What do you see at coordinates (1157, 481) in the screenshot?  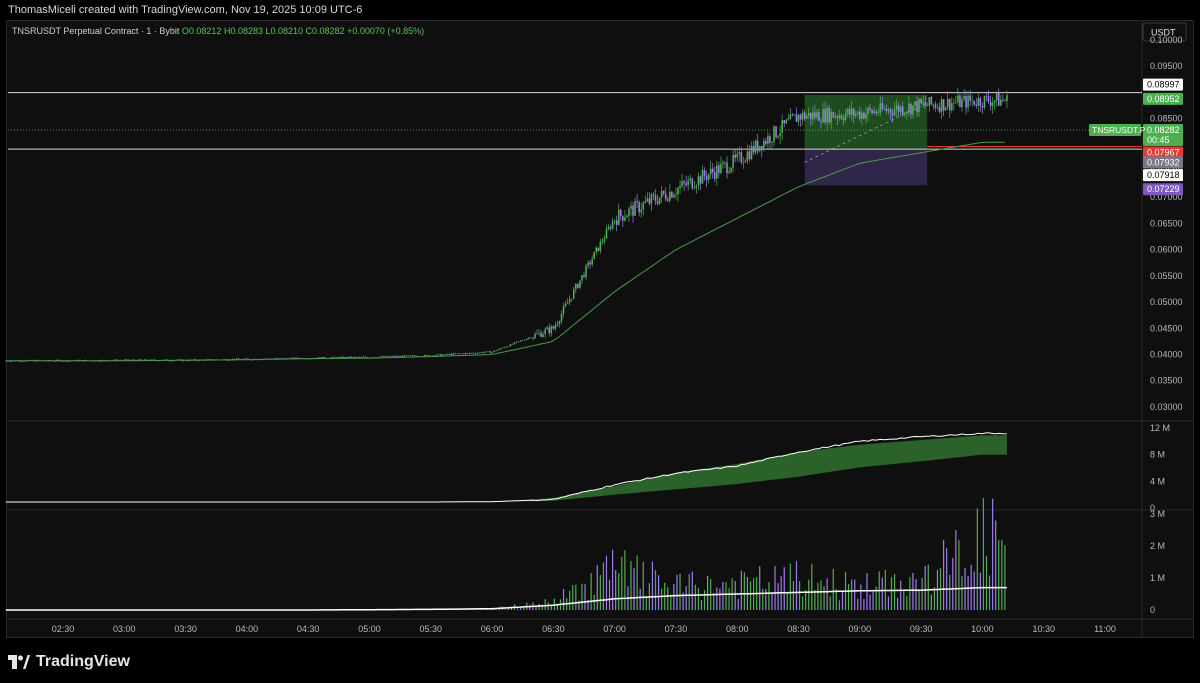 I see `cumulative-tick-label: 4 M` at bounding box center [1157, 481].